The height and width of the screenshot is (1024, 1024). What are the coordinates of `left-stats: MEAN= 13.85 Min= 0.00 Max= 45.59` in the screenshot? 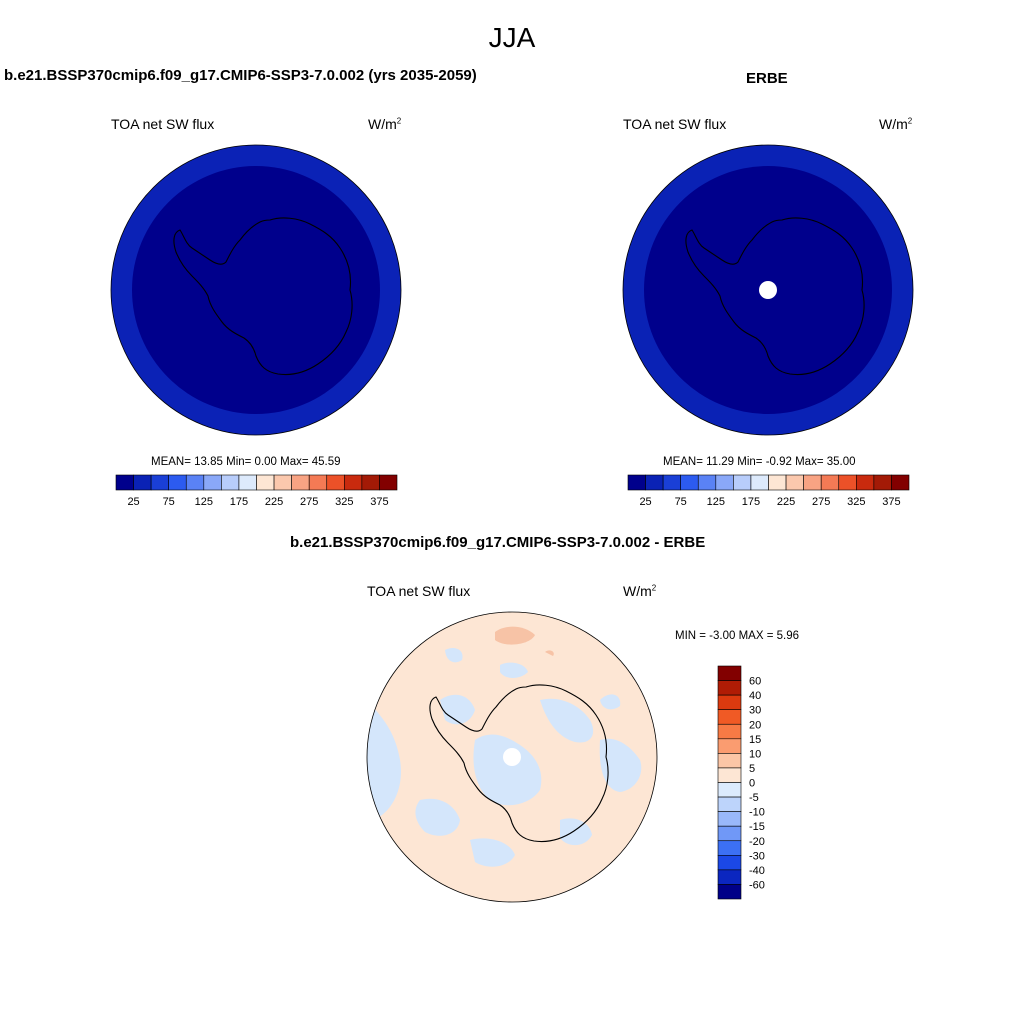 It's located at (246, 462).